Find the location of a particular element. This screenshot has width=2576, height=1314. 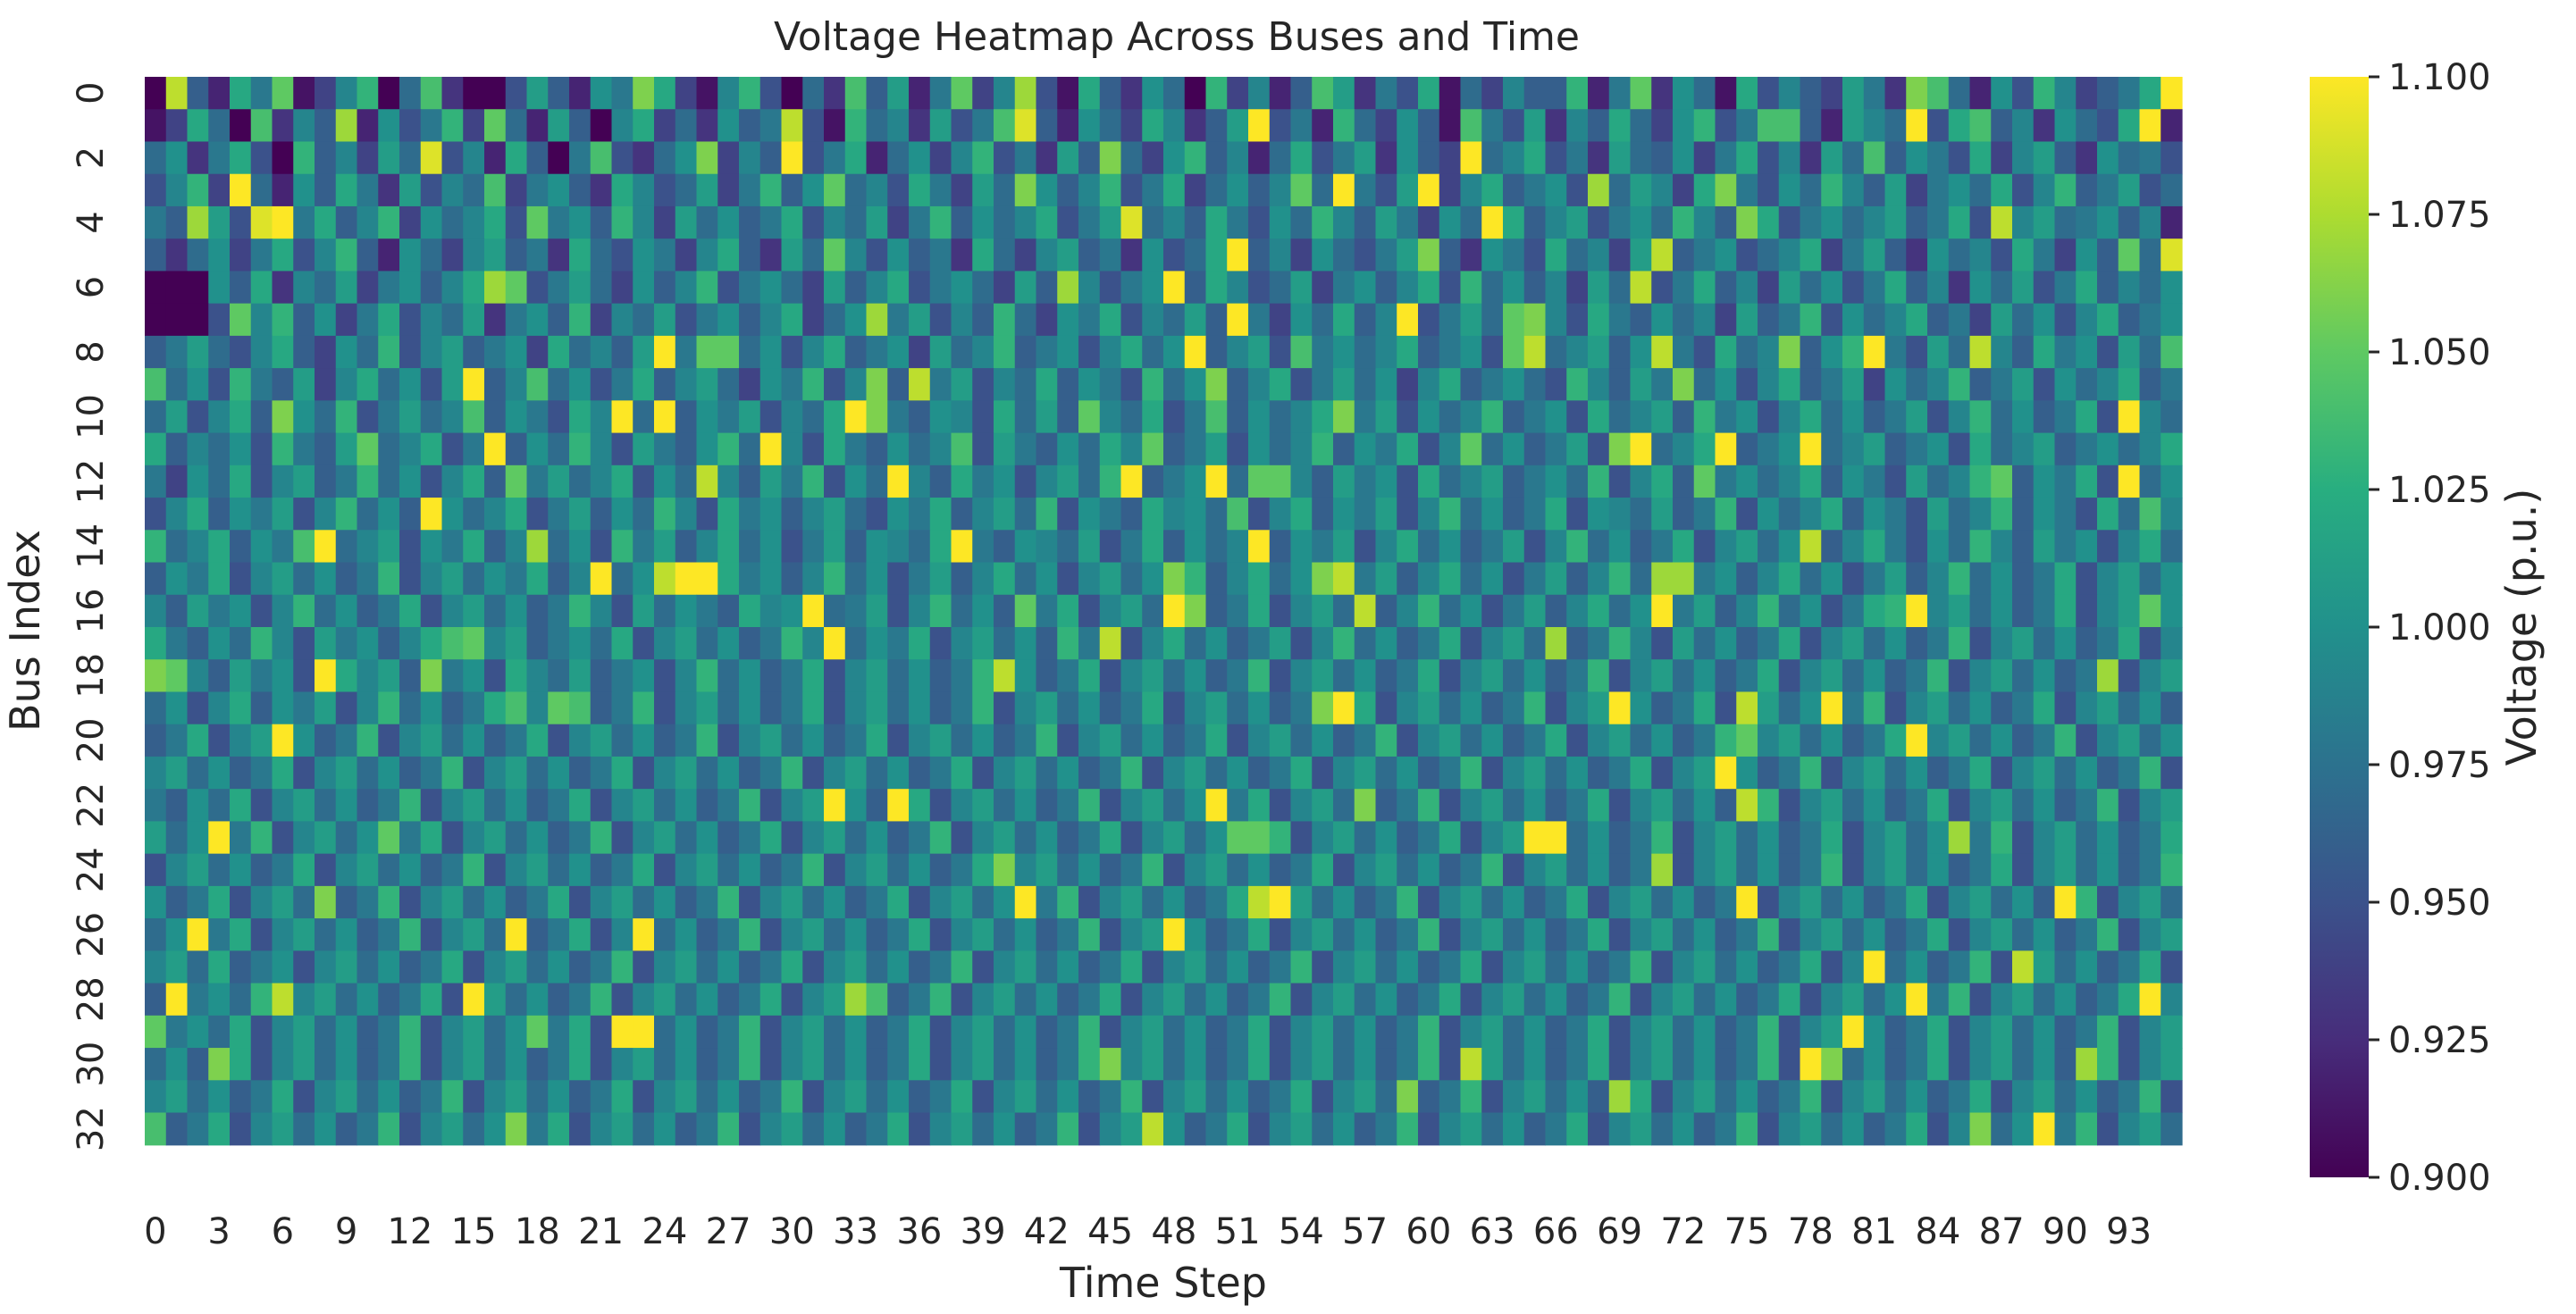

y-tick-label: 2 is located at coordinates (91, 157).